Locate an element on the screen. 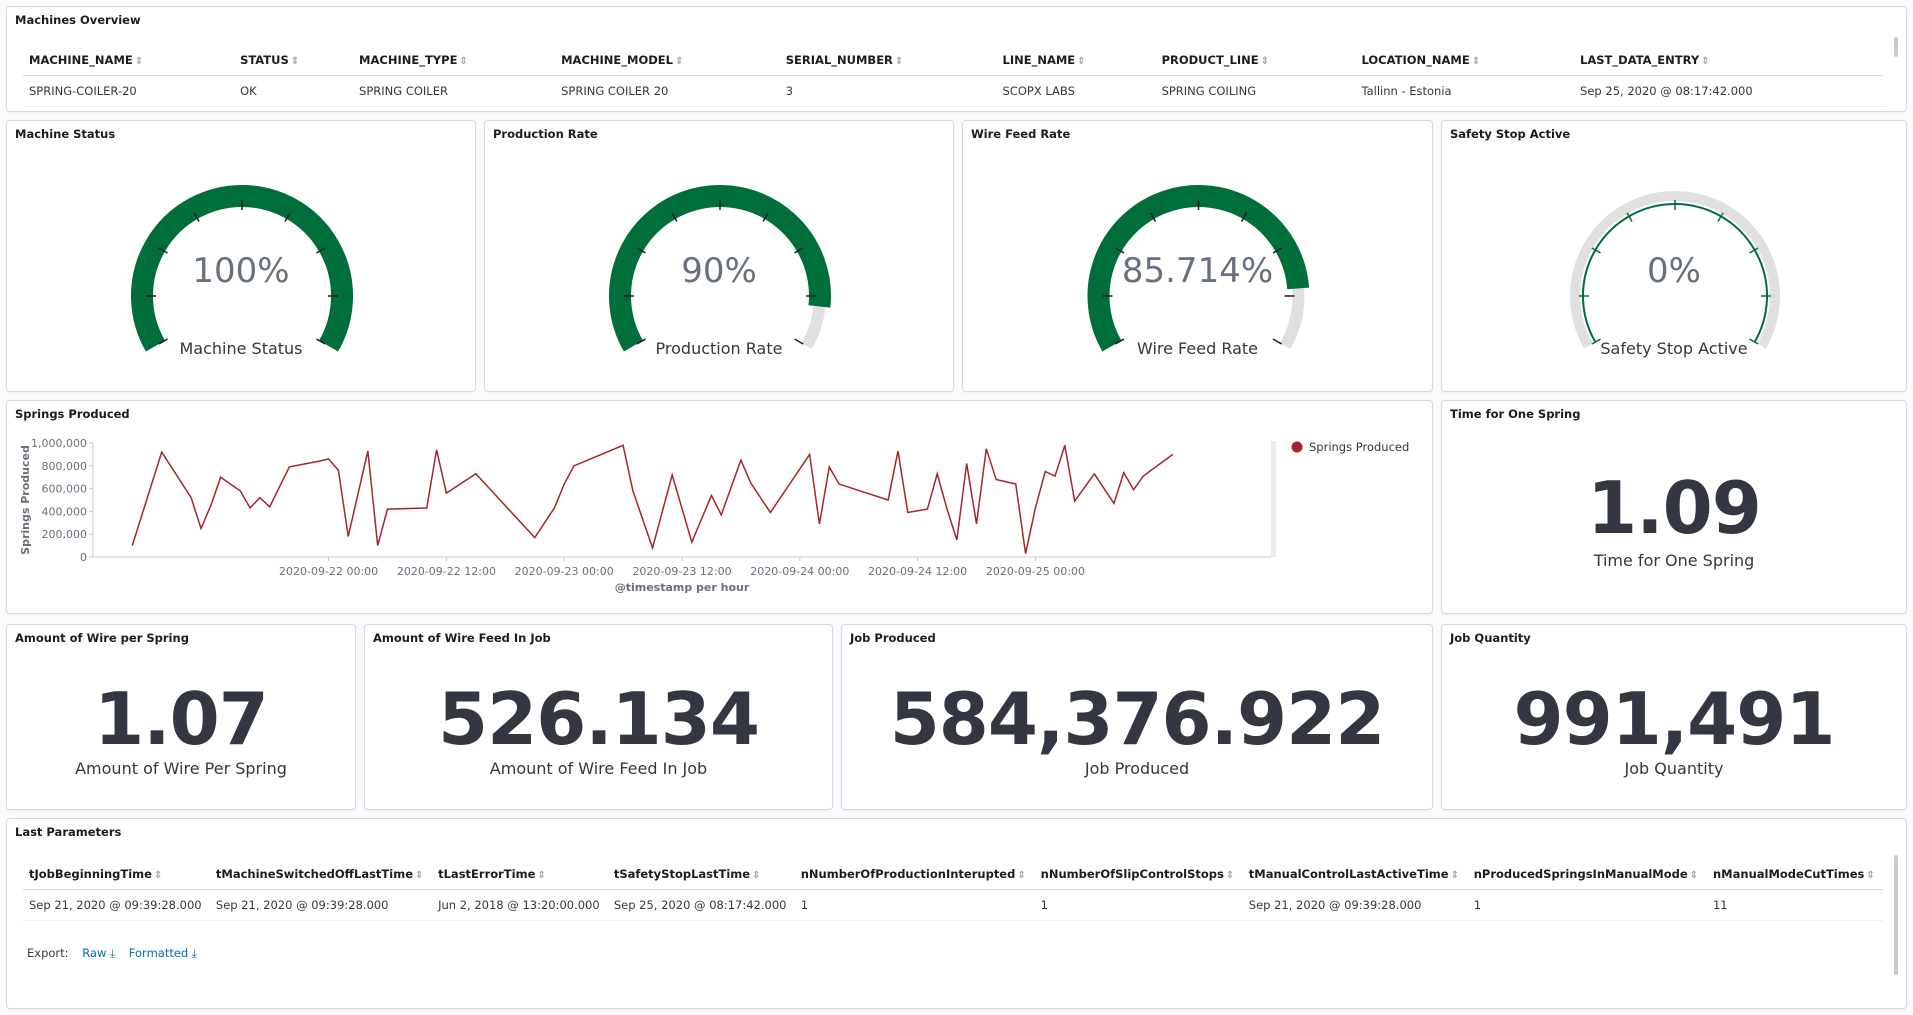  metric-label: Job Produced is located at coordinates (1137, 768).